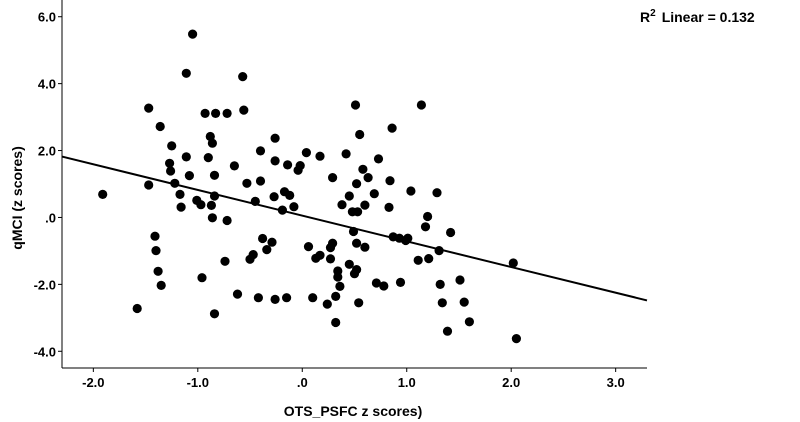  What do you see at coordinates (653, 13) in the screenshot?
I see `r2-superscript: 2` at bounding box center [653, 13].